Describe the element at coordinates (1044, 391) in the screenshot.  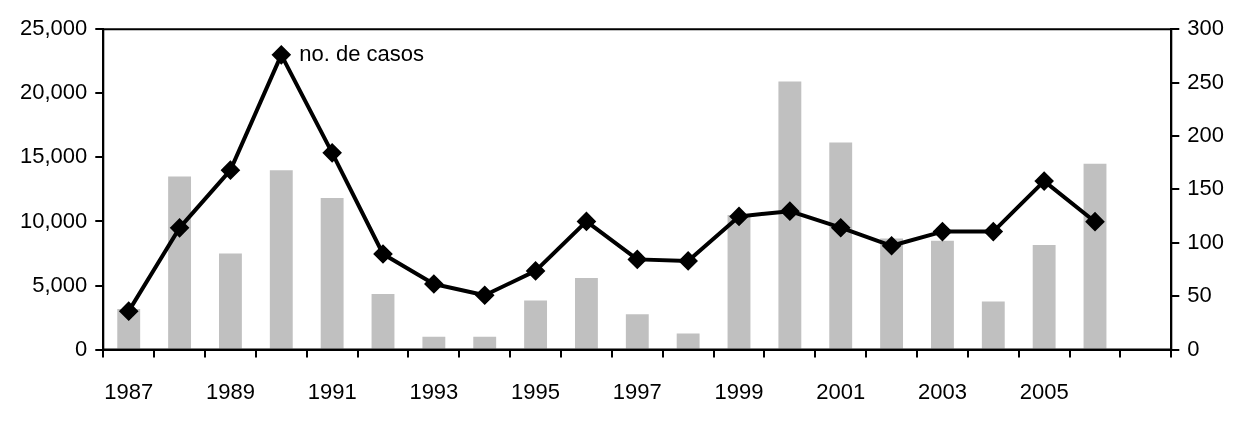
I see `x-tick-label: 2005` at that location.